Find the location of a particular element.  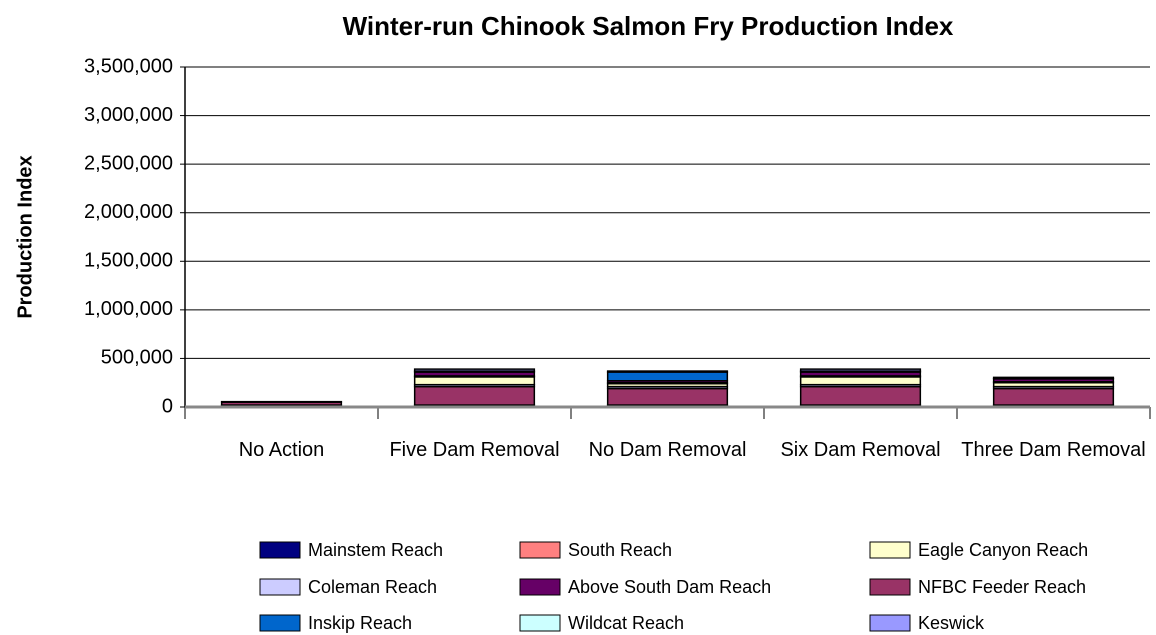

legend-label: Keswick is located at coordinates (951, 623).